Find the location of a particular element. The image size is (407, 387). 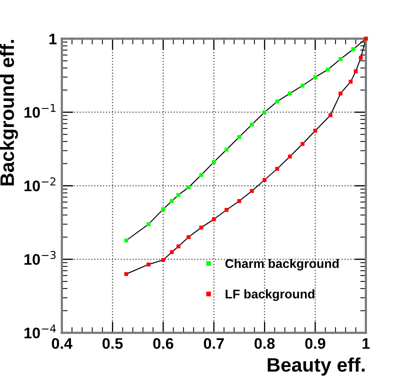

x-tick-label: 0.8 is located at coordinates (264, 343).